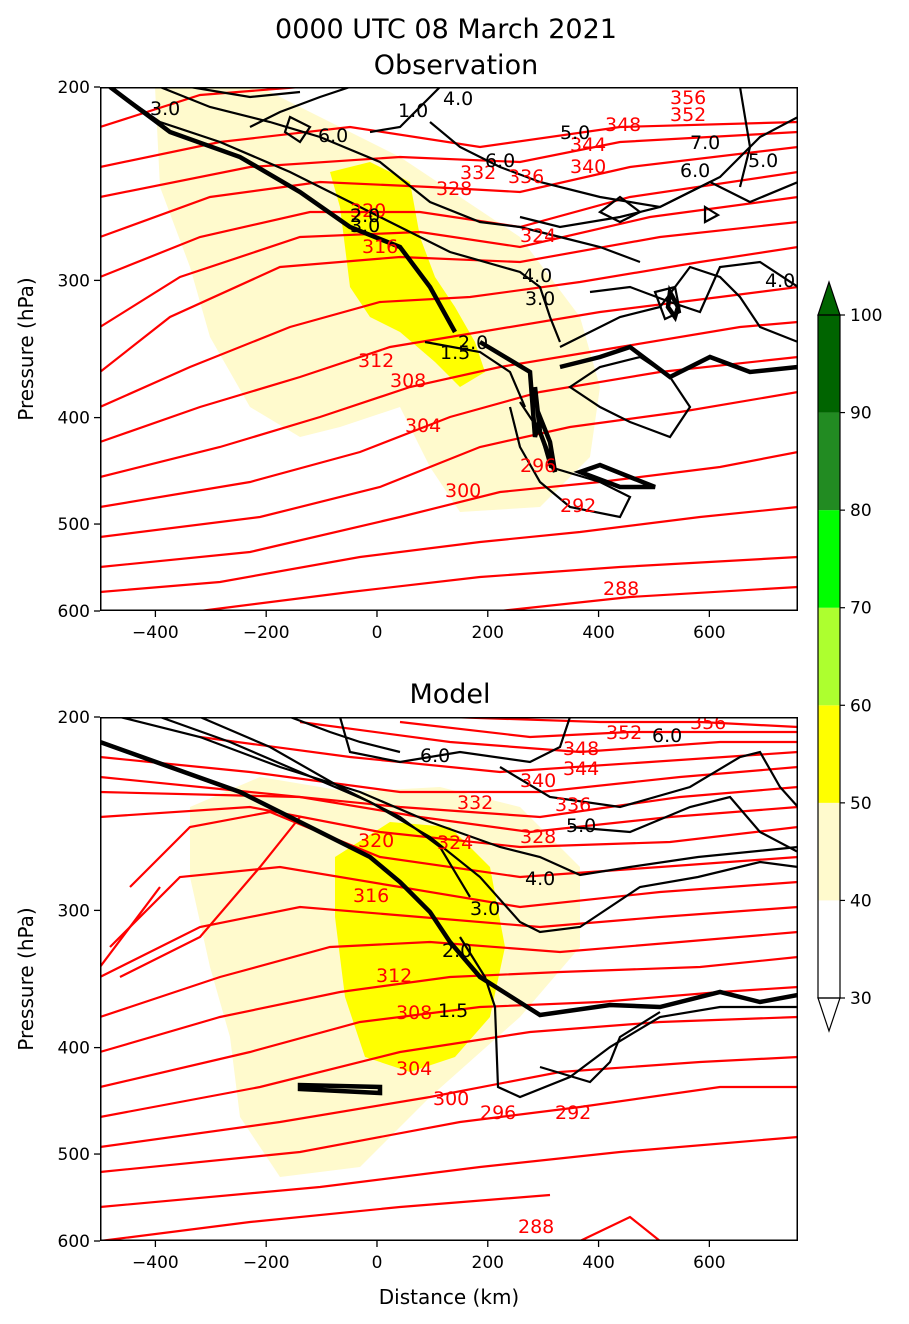  I want to click on x-axis-label: Distance (km), so click(449, 1297).